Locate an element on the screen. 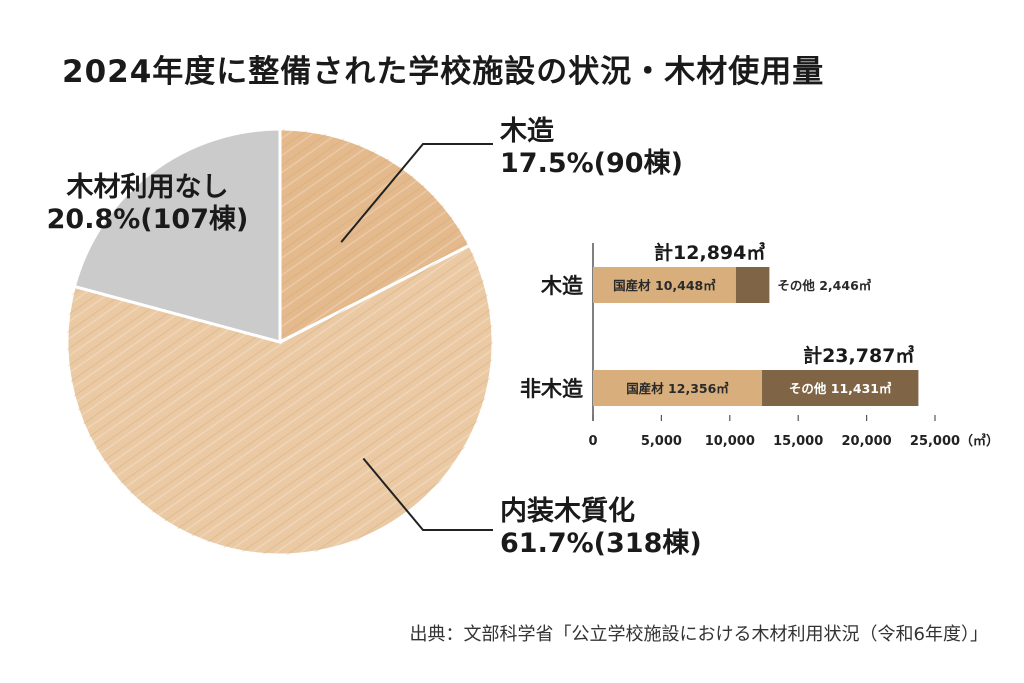 This screenshot has height=683, width=1024. bar-total-label: 計23,787㎥ is located at coordinates (858, 355).